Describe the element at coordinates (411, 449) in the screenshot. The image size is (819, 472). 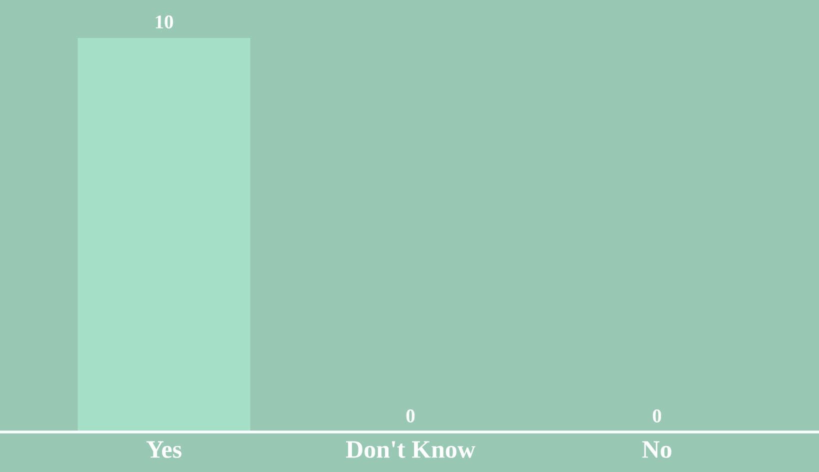
I see `x-tick-label: Don't Know` at that location.